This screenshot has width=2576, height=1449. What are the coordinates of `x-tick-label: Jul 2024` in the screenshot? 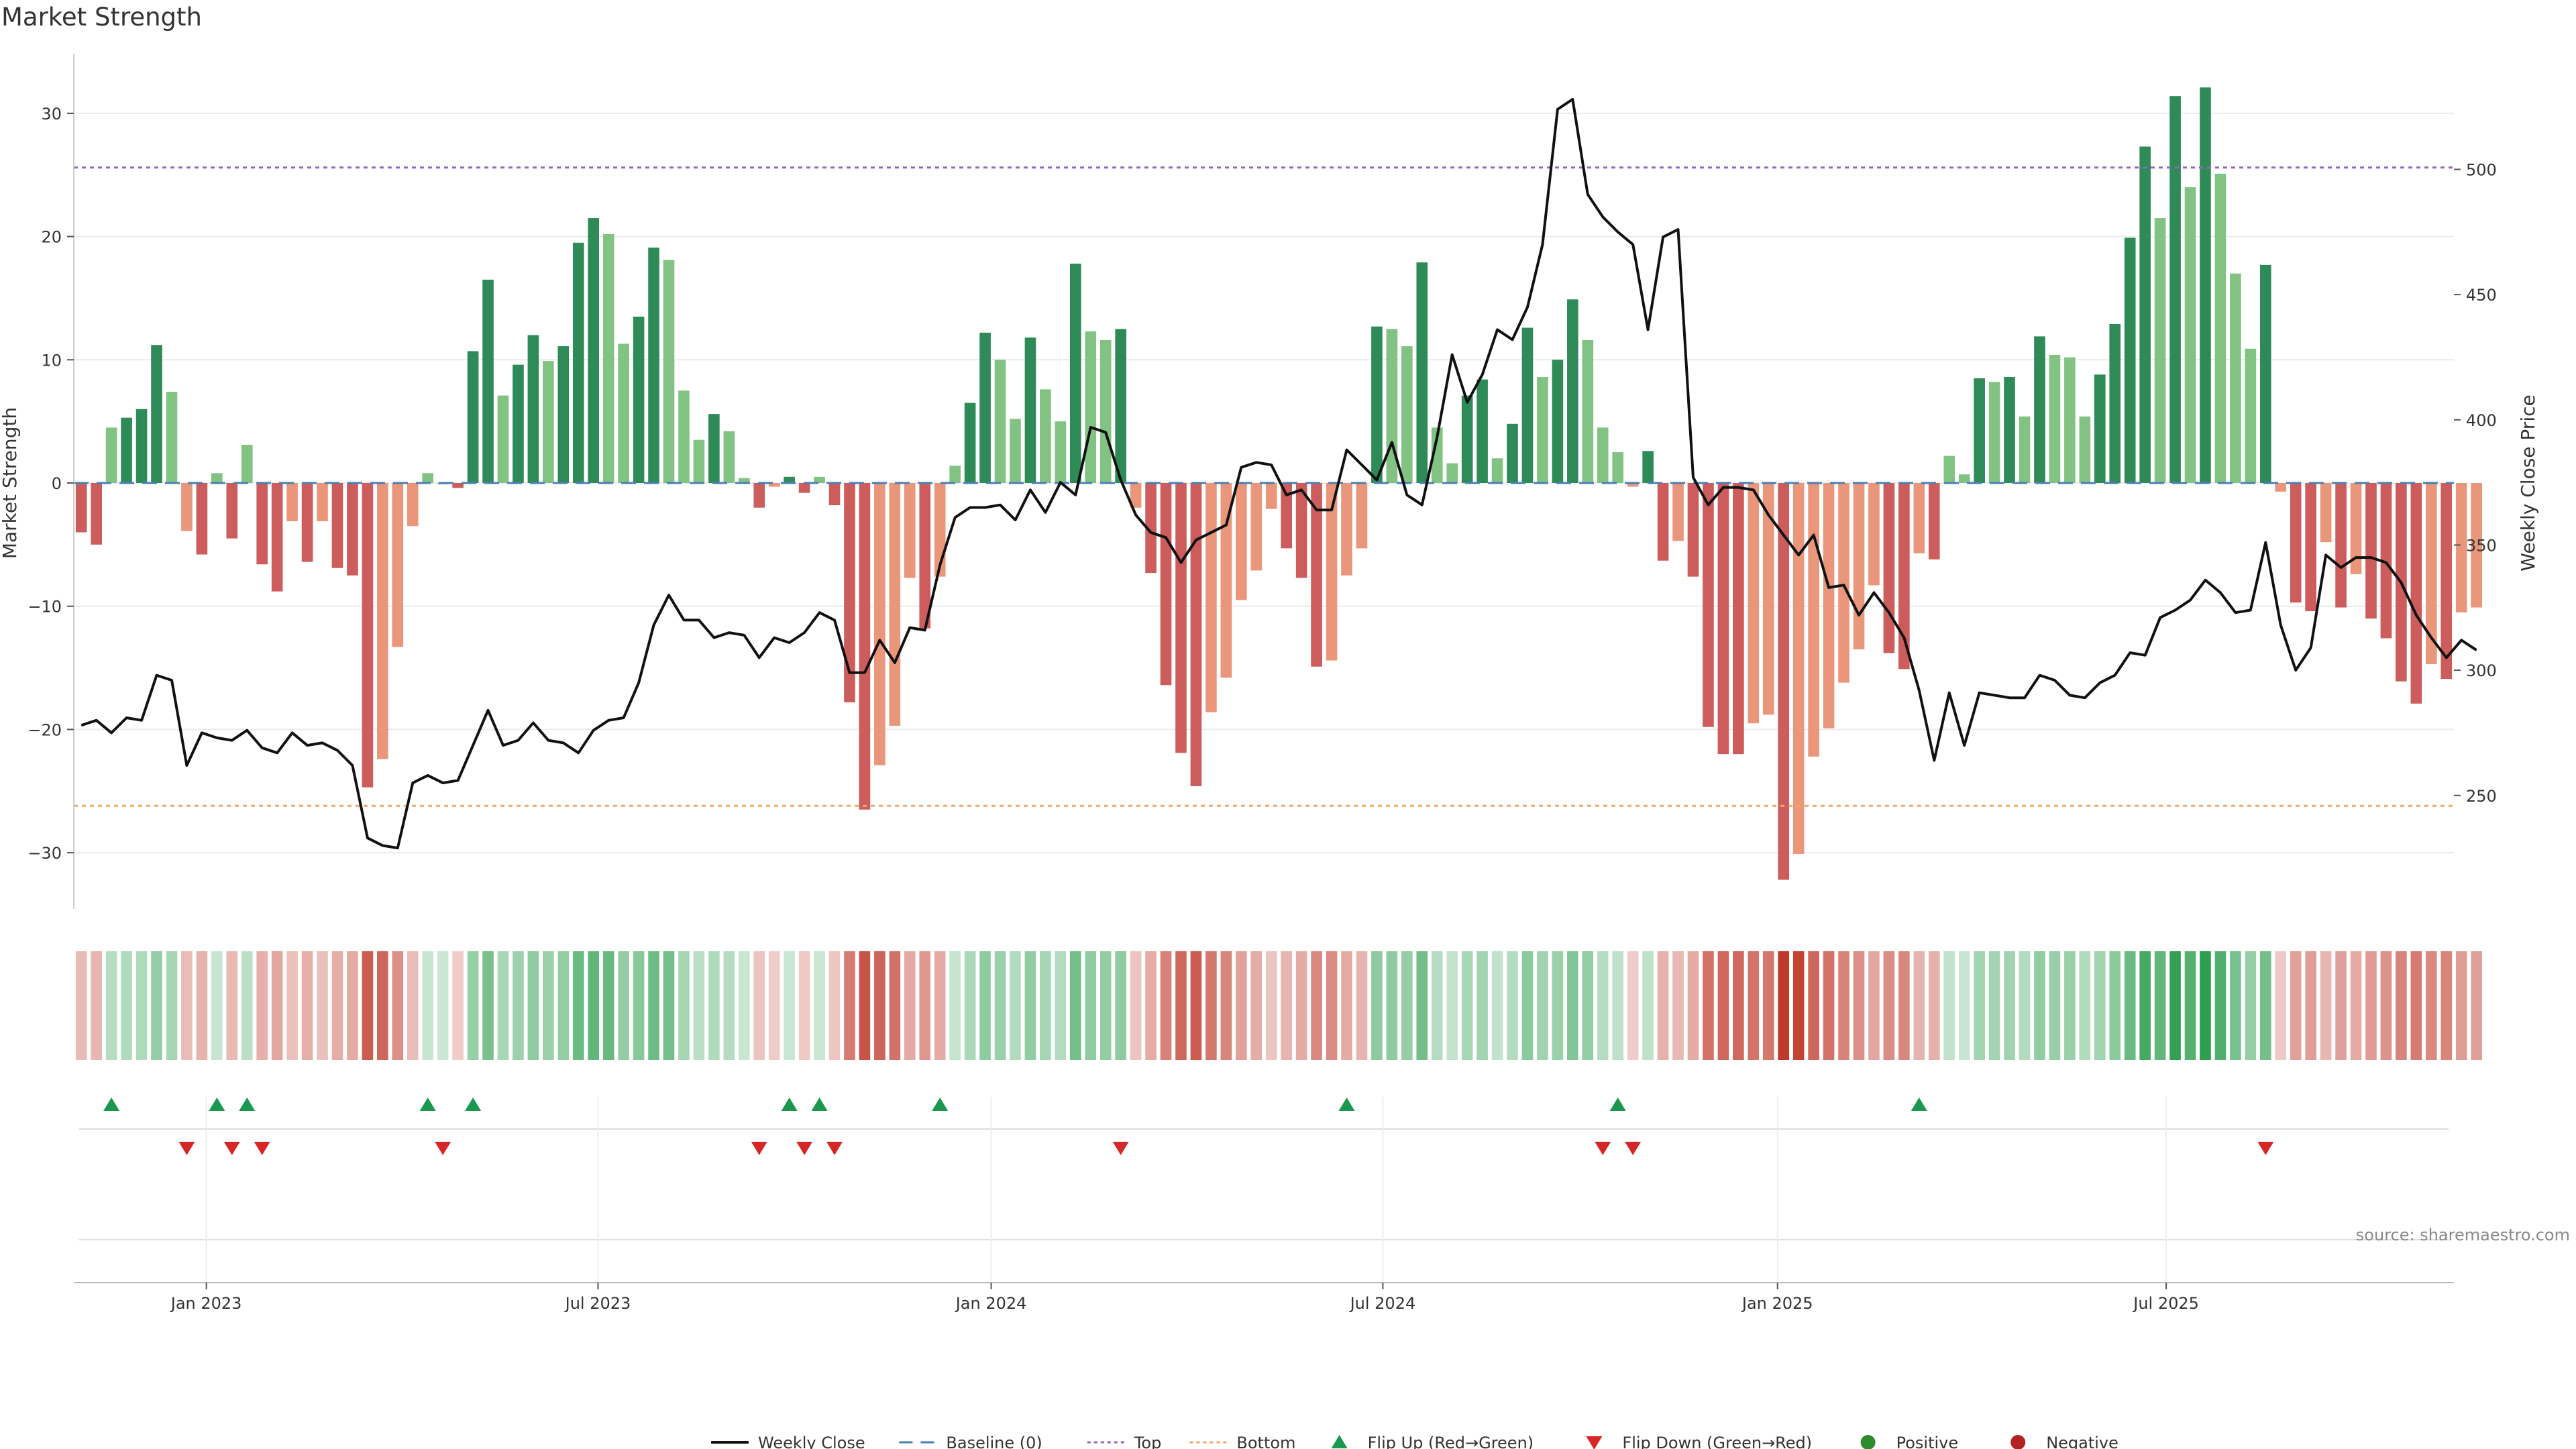 It's located at (1382, 1303).